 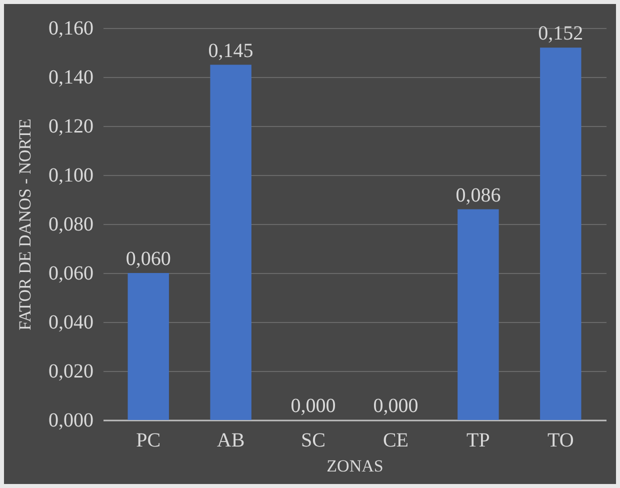 What do you see at coordinates (71, 323) in the screenshot?
I see `y-tick-label: 0,040` at bounding box center [71, 323].